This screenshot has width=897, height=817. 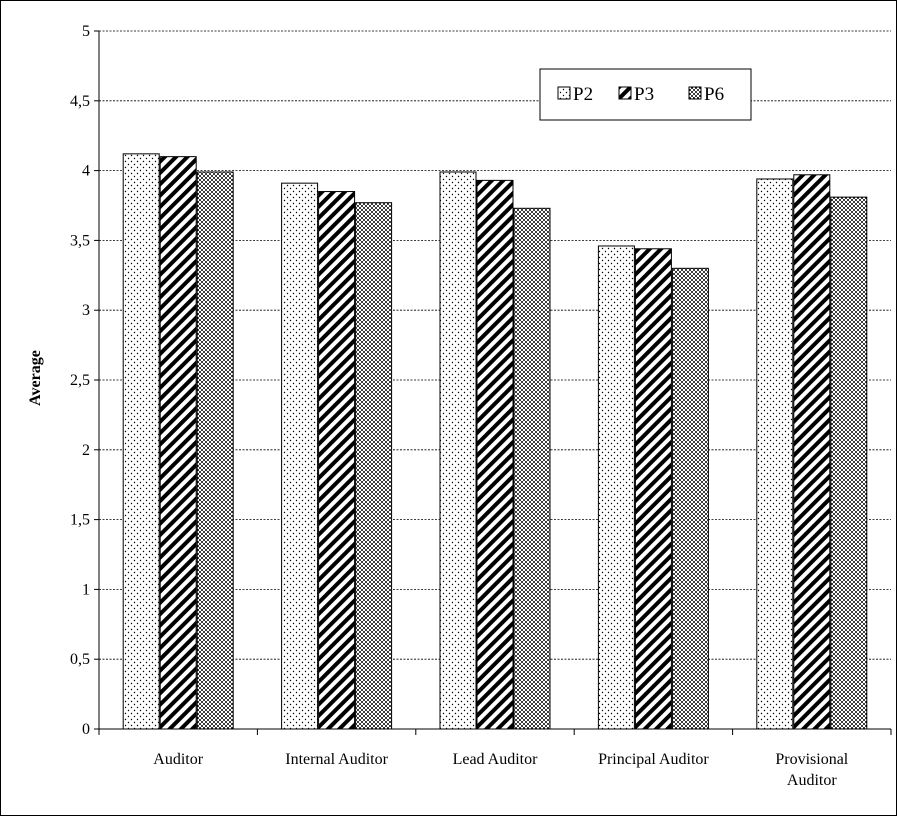 What do you see at coordinates (80, 380) in the screenshot?
I see `y-tick-label: 2,5` at bounding box center [80, 380].